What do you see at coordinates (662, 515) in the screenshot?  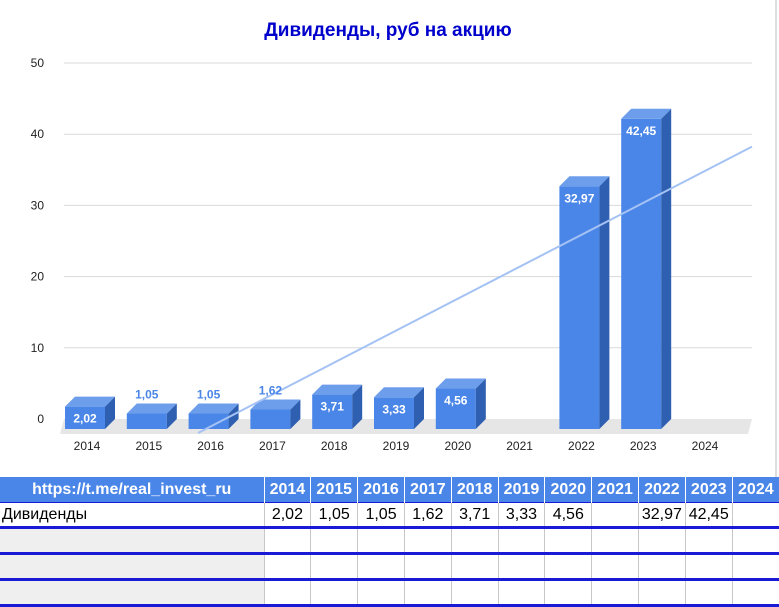 I see `table-cell: 32,97` at bounding box center [662, 515].